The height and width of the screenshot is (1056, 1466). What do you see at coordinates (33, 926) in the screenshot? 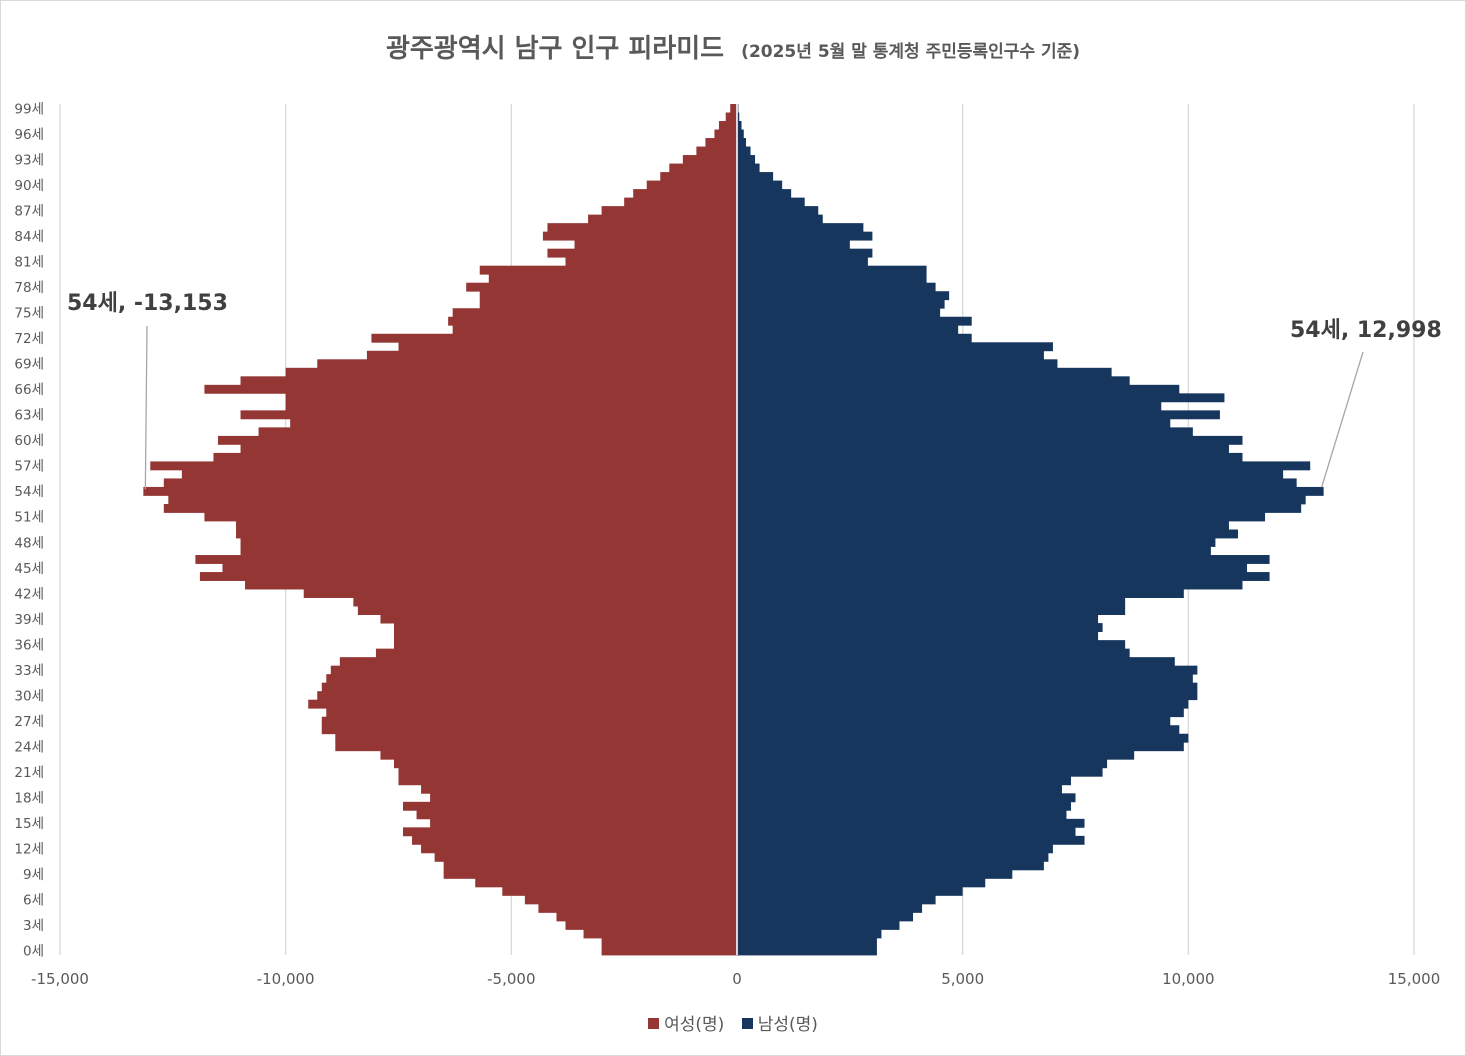
I see `y-tick-label: 3세` at bounding box center [33, 926].